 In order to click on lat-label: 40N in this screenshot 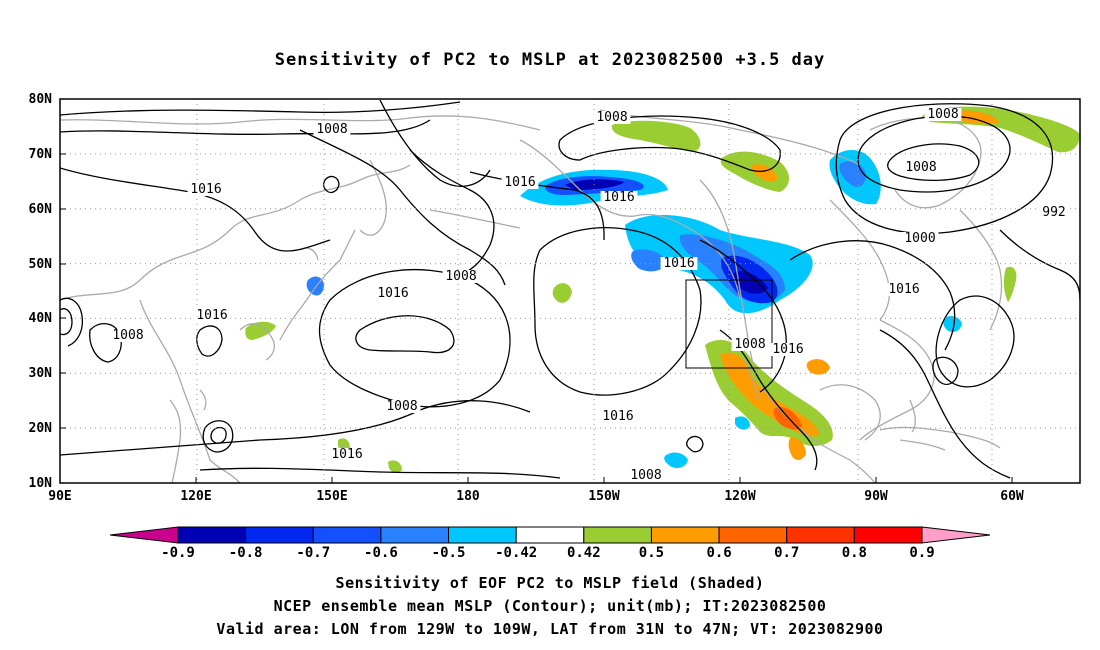, I will do `click(41, 318)`.